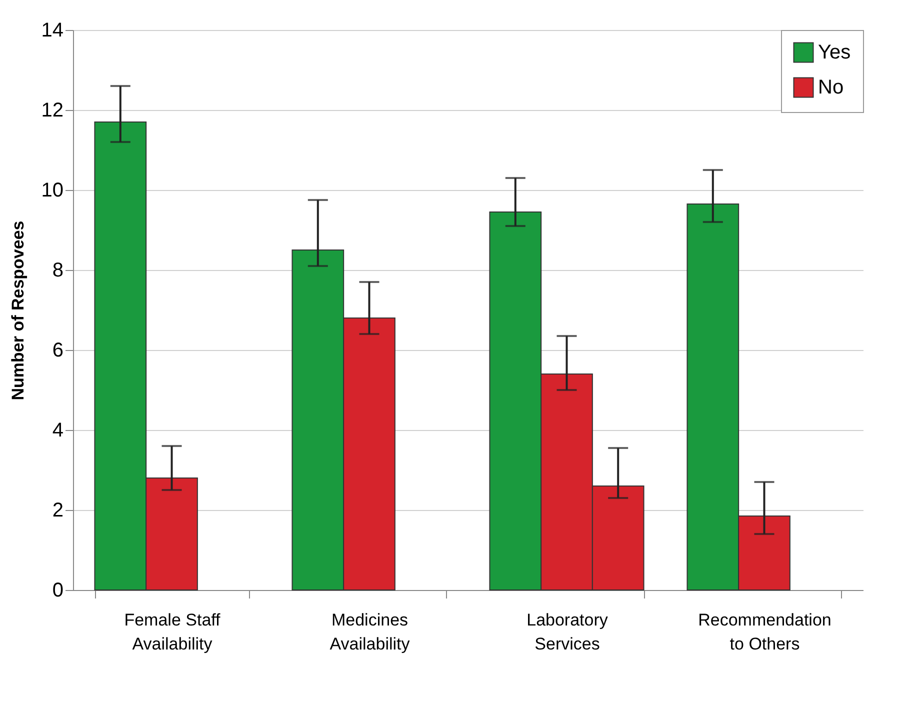 The image size is (903, 704). I want to click on legend-label: Yes, so click(834, 53).